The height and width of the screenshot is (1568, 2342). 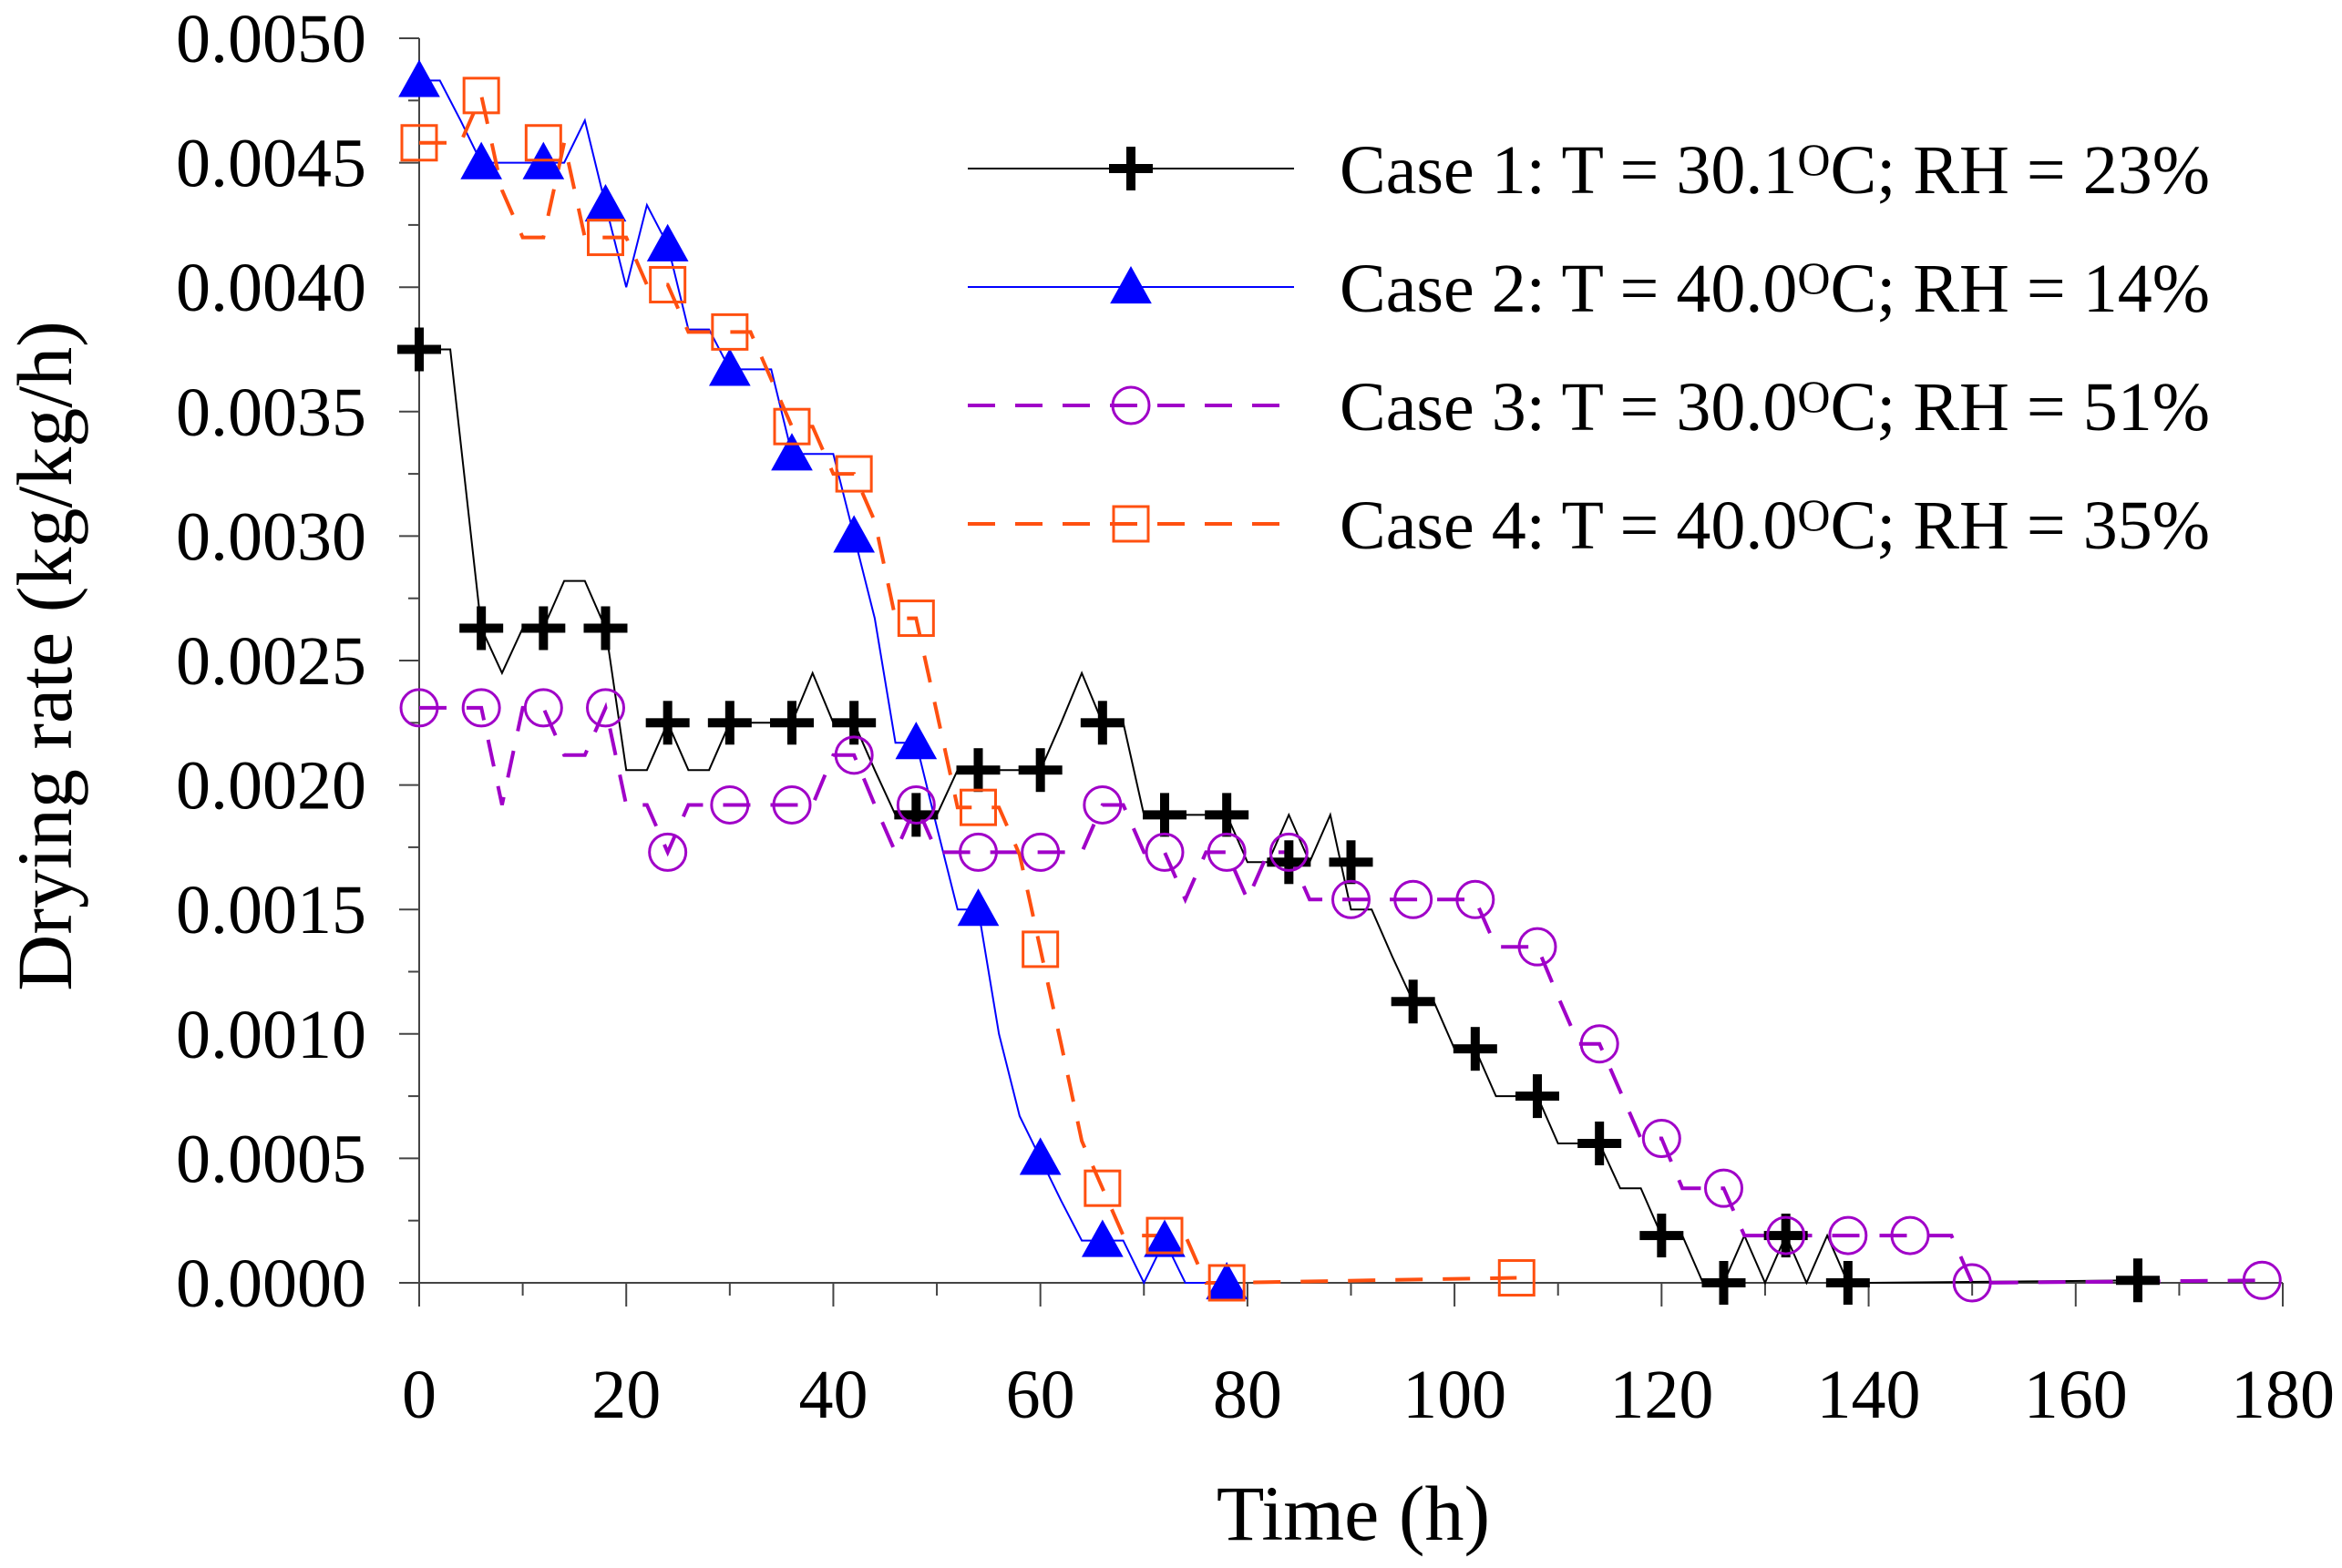 I want to click on y-tick-label: 0.0050, so click(x=271, y=39).